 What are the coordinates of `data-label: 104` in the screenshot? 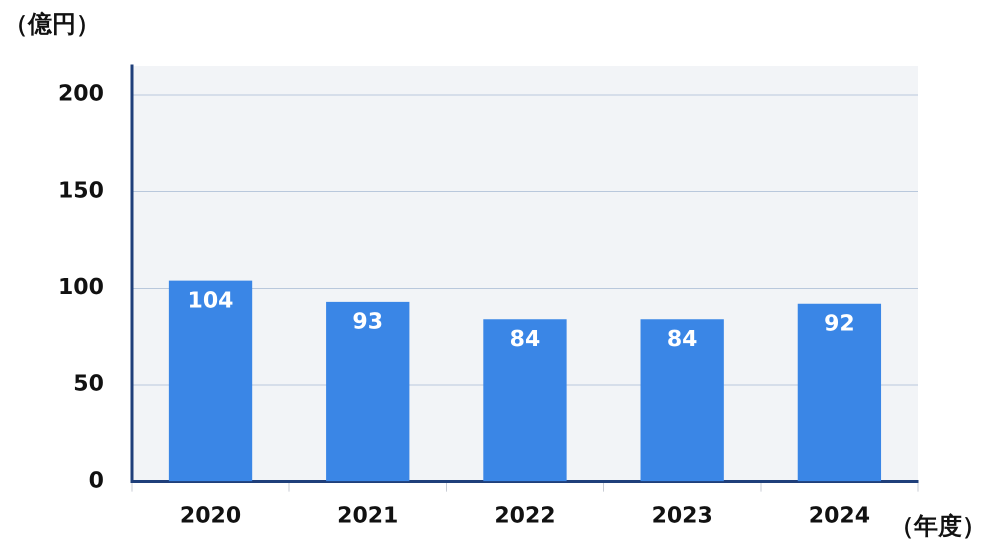 It's located at (211, 301).